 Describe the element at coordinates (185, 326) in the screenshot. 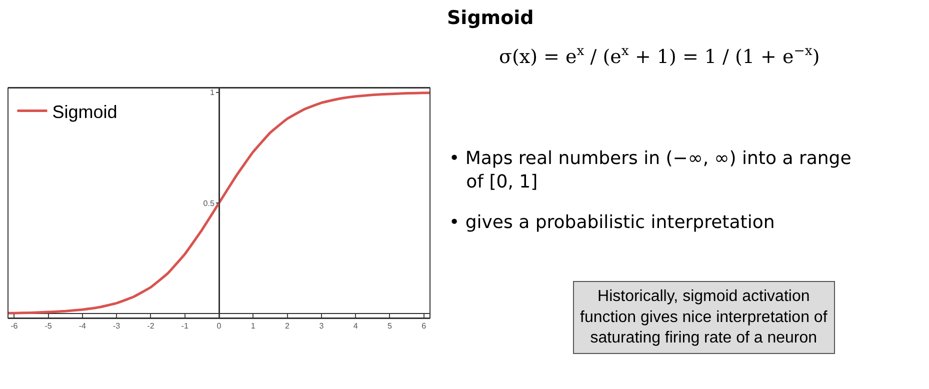

I see `x-tick-label: -1` at that location.